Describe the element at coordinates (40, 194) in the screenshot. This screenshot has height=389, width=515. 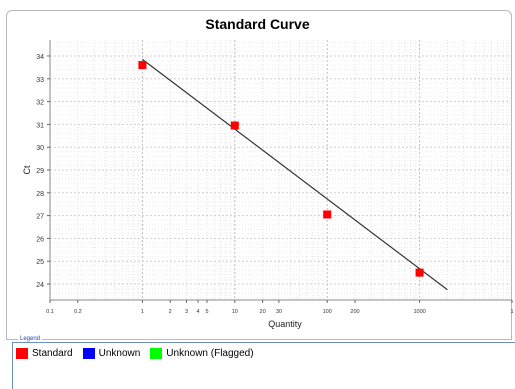
I see `y-tick-label: 28` at that location.